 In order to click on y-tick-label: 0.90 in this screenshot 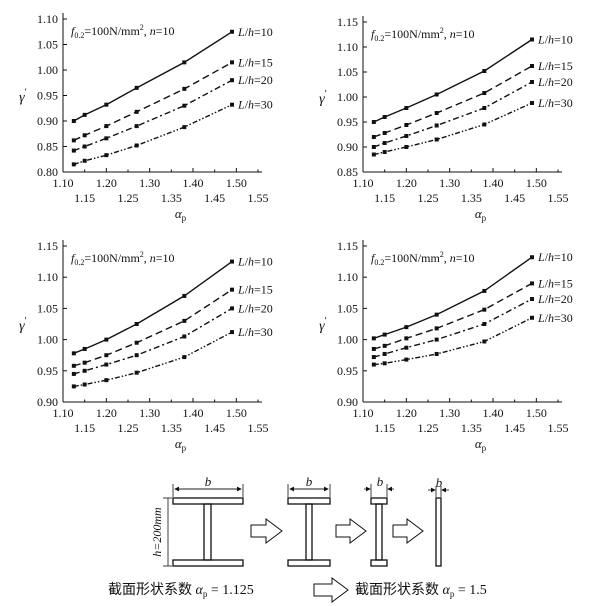, I will do `click(347, 402)`.